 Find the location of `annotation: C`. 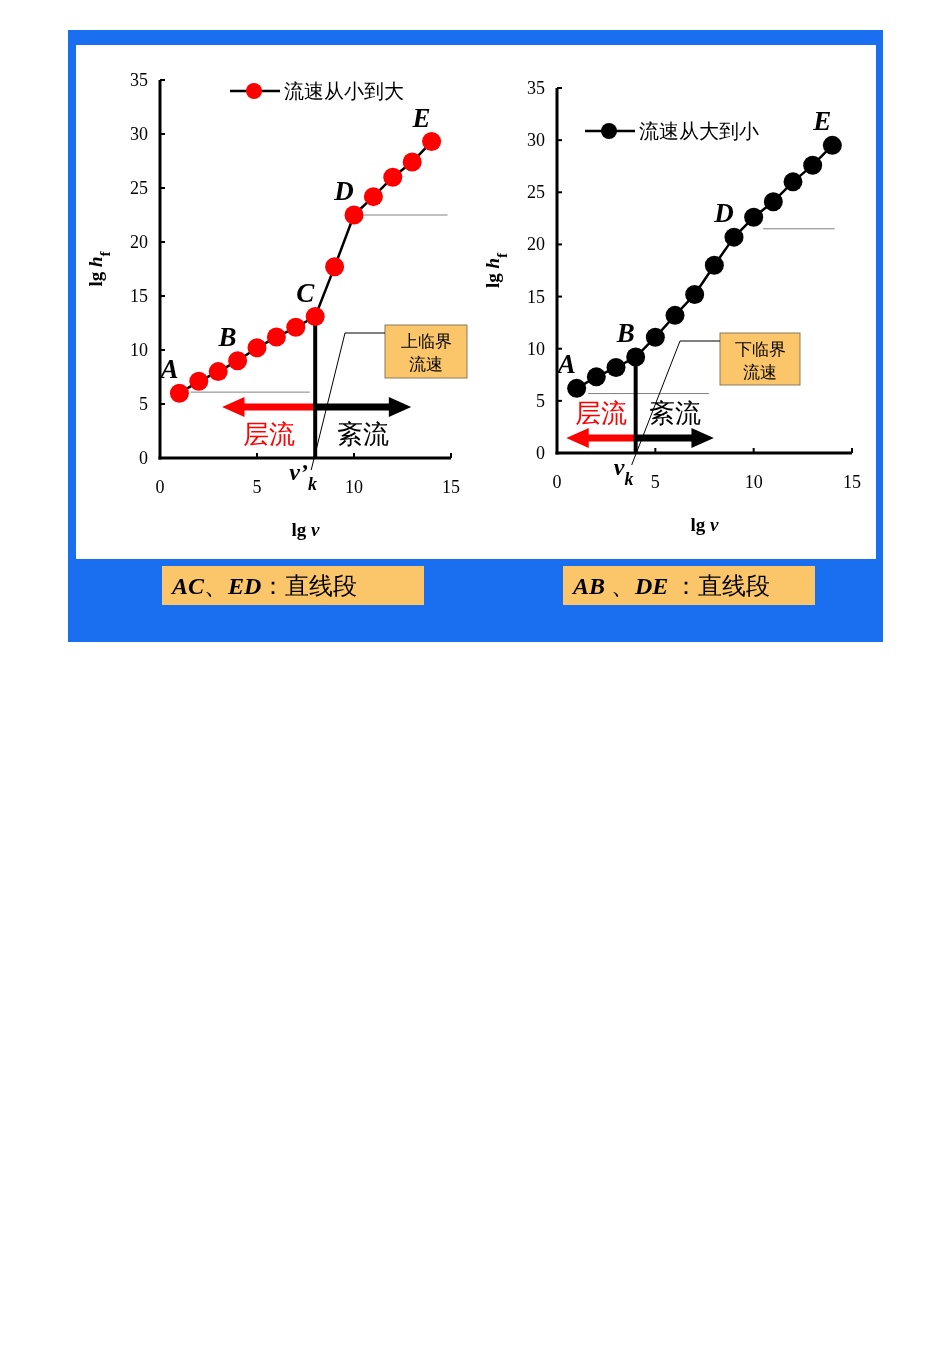

annotation: C is located at coordinates (306, 292).